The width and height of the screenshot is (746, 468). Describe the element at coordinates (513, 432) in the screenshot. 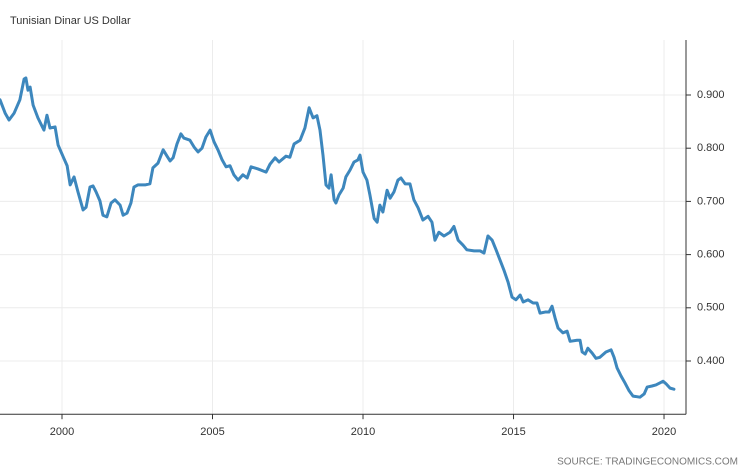

I see `x-tick-label: 2015` at that location.